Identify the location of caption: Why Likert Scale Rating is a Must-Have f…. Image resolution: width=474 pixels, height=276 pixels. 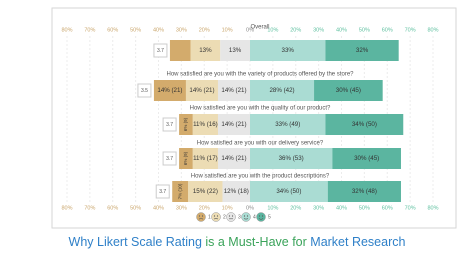
(237, 242).